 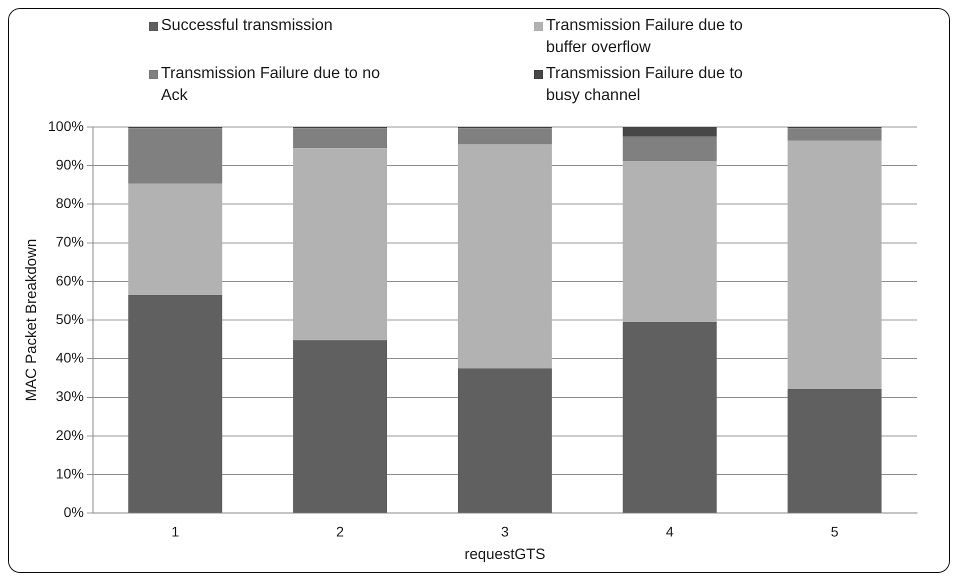 What do you see at coordinates (70, 164) in the screenshot?
I see `y-tick-label: 90%` at bounding box center [70, 164].